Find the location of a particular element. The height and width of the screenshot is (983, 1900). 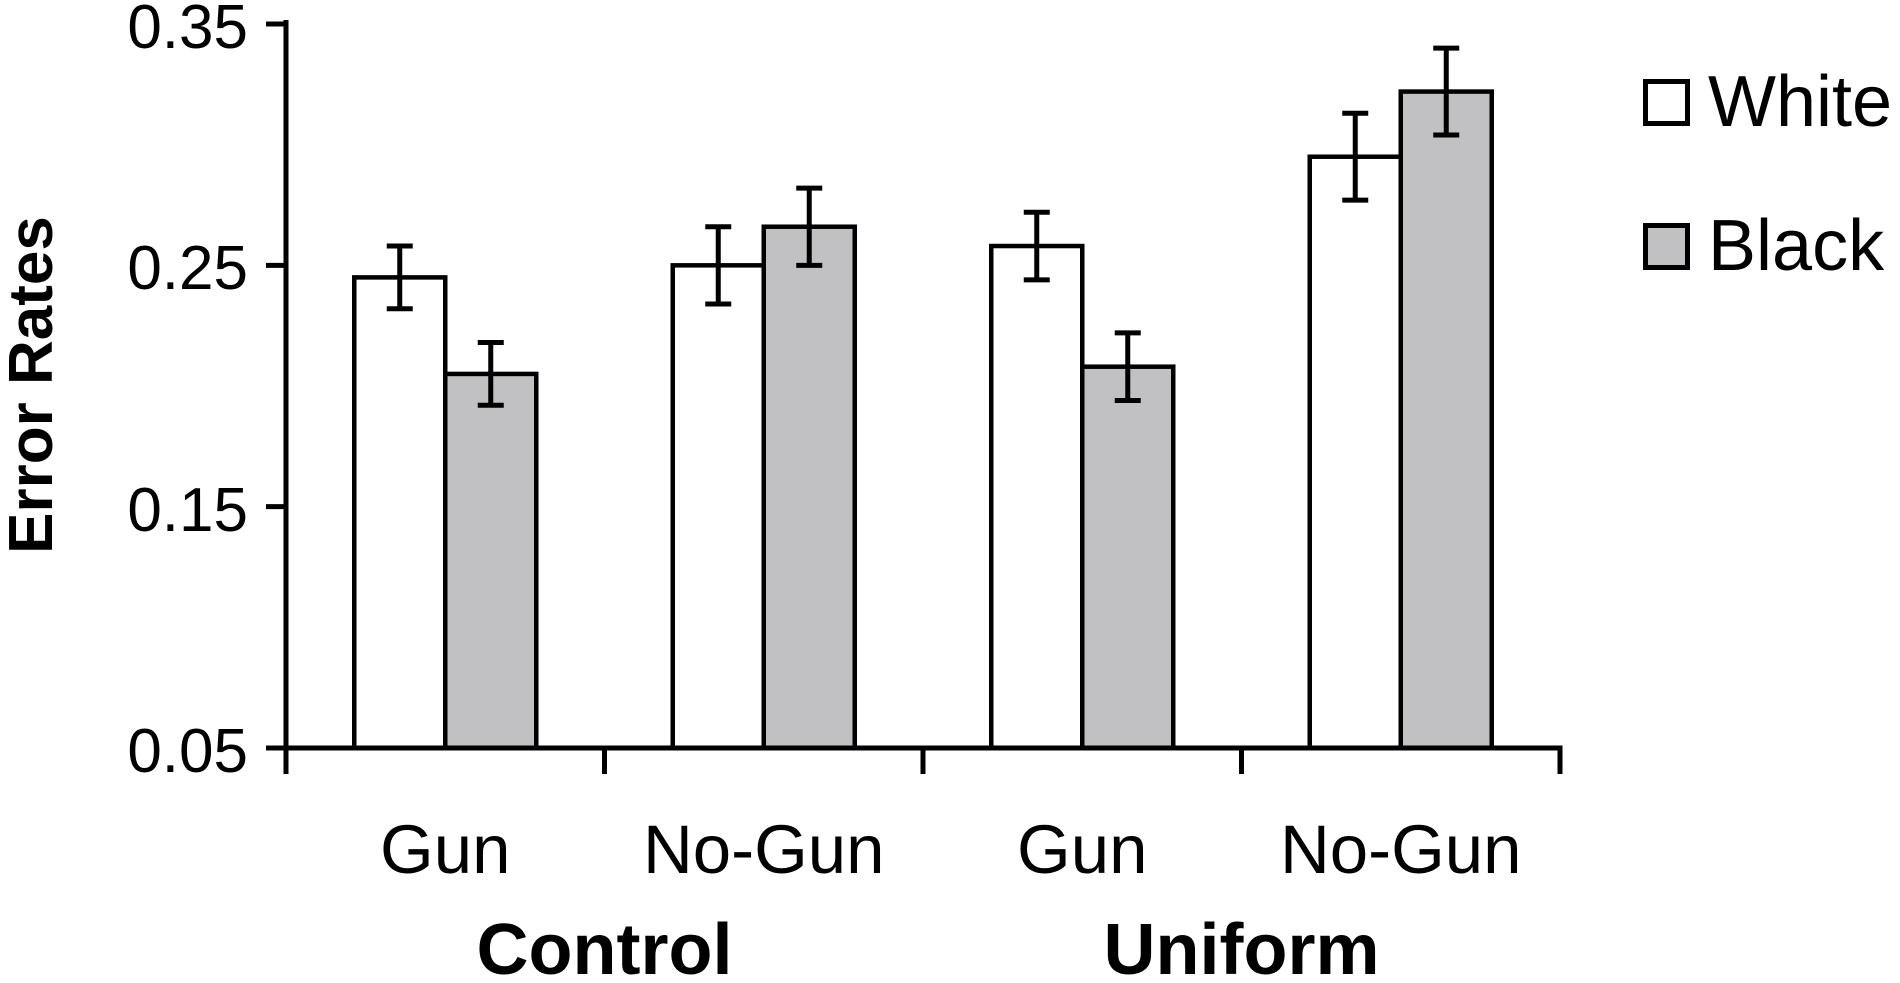

bar-white-control-gun is located at coordinates (400, 513).